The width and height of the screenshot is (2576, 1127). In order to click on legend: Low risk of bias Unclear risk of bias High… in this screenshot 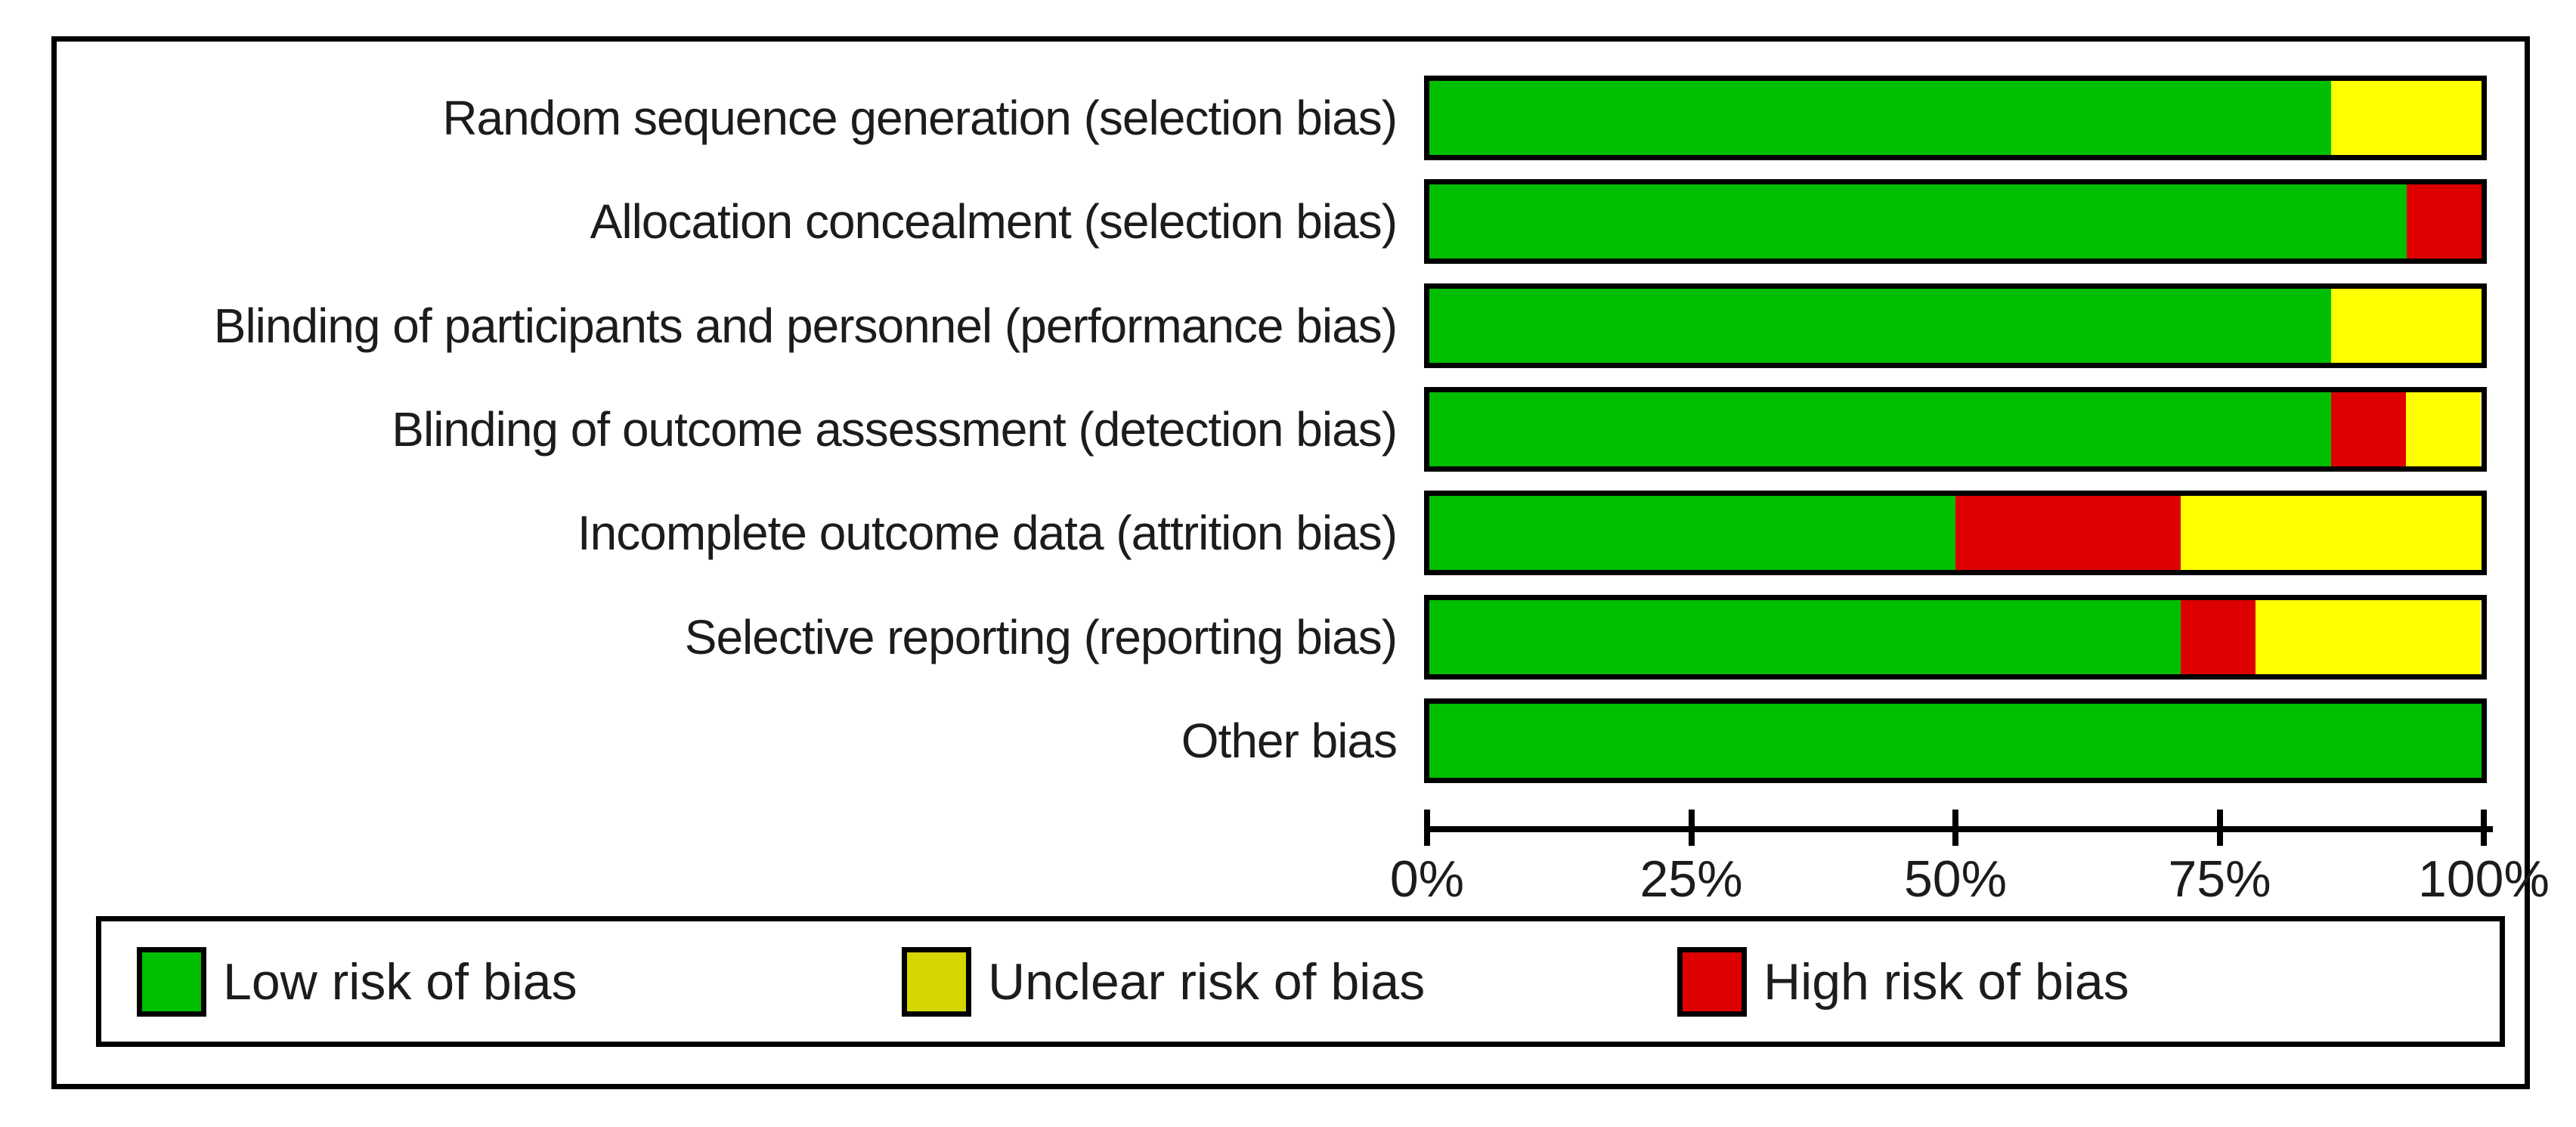, I will do `click(1300, 981)`.